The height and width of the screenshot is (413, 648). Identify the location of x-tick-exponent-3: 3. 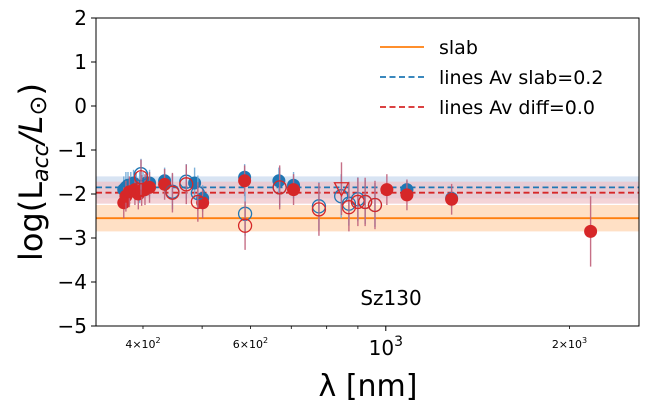
(584, 340).